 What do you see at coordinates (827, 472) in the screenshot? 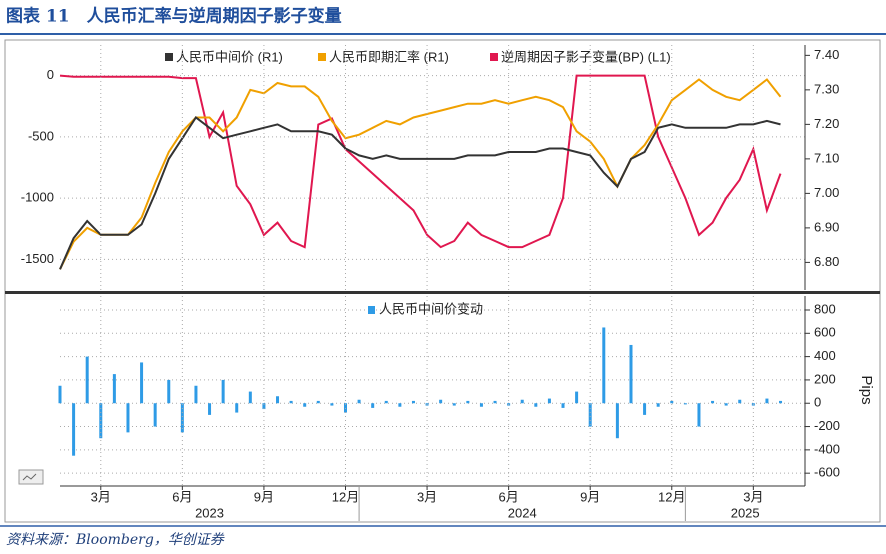
I see `y-tick-label: -600` at bounding box center [827, 472].